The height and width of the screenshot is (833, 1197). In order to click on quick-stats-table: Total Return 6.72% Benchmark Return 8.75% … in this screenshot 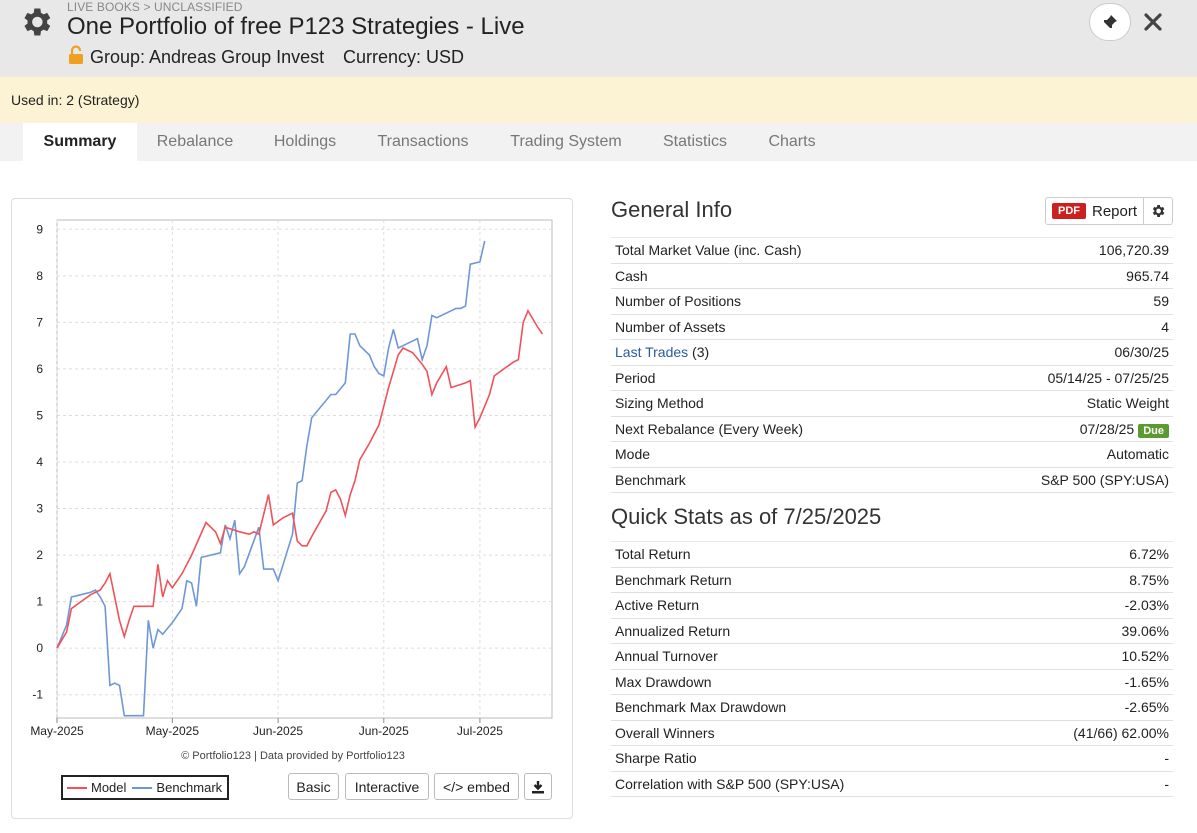, I will do `click(892, 669)`.